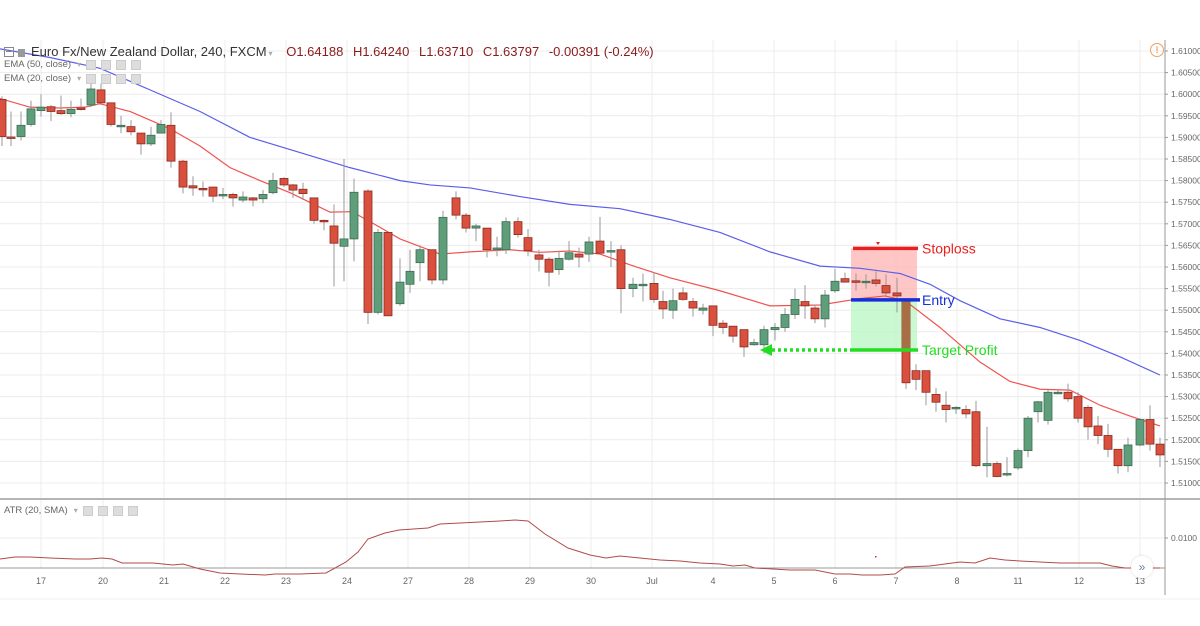 The height and width of the screenshot is (626, 1200). I want to click on atr-label: ATR (20, SMA), so click(36, 510).